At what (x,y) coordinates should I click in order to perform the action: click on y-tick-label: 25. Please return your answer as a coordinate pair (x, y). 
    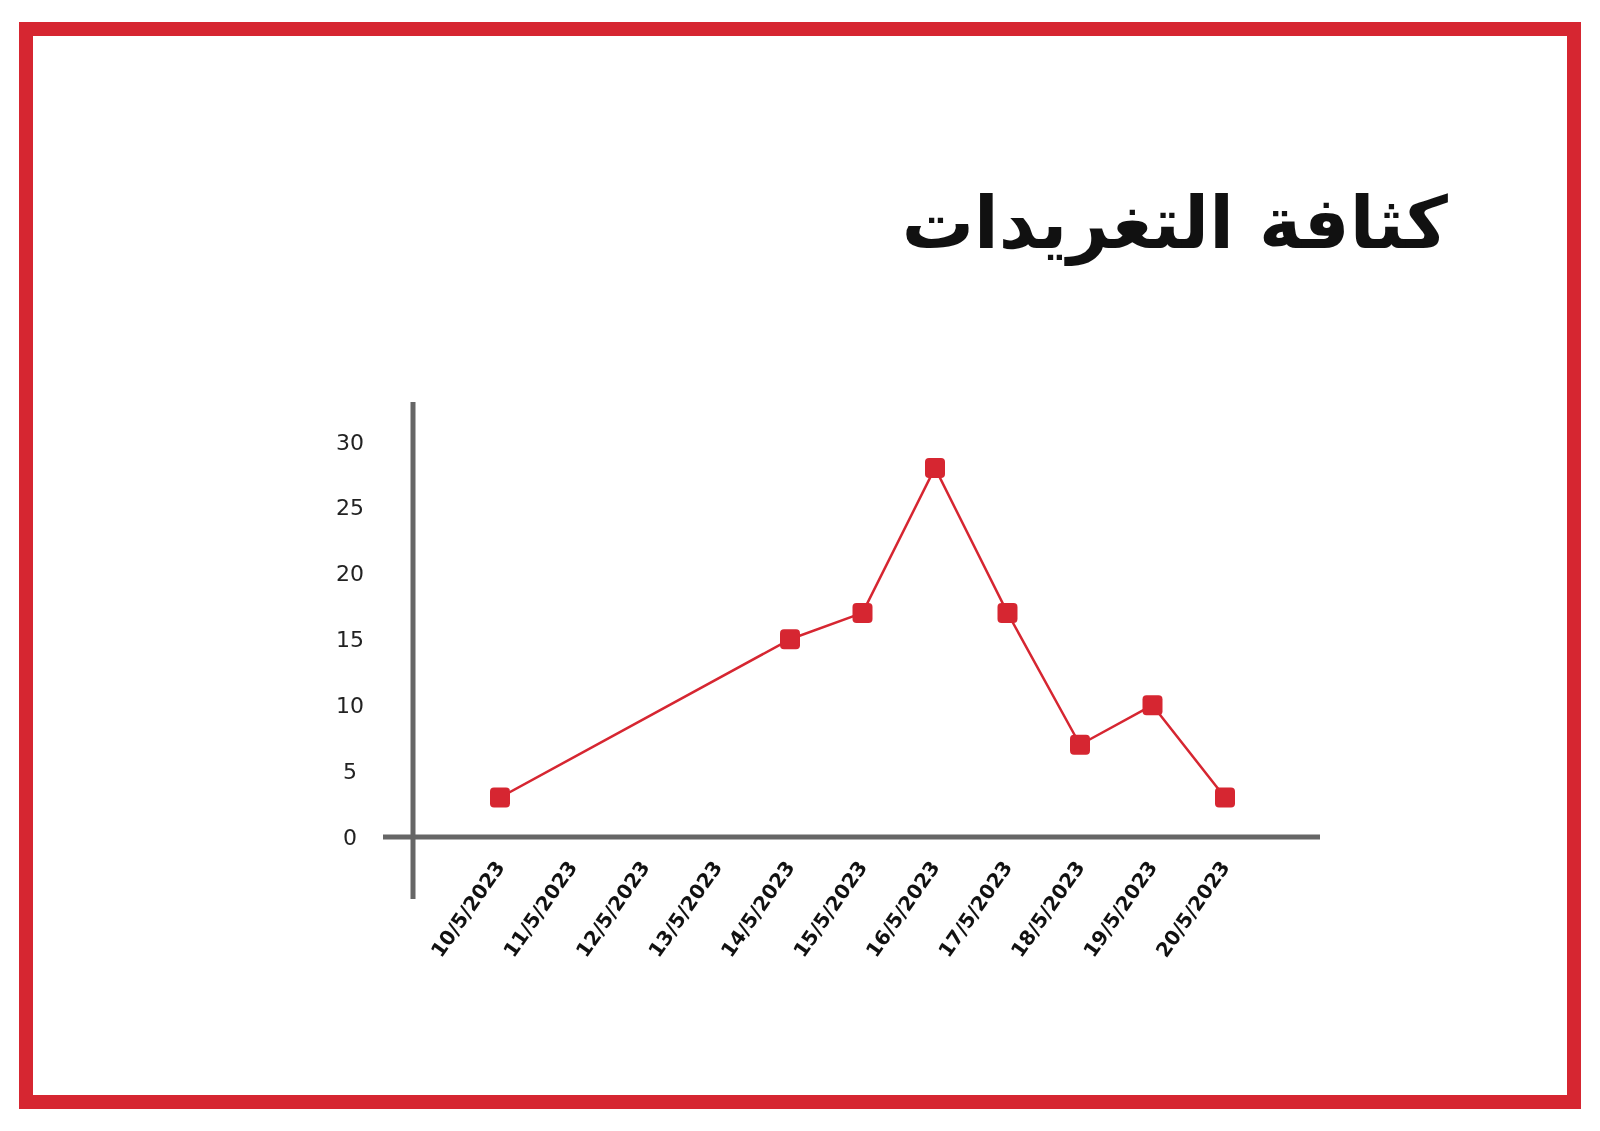
    Looking at the image, I should click on (350, 508).